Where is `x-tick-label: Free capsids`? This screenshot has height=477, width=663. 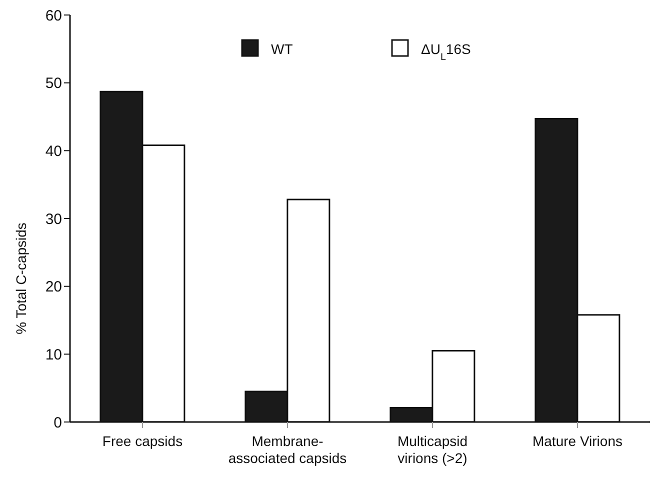 x-tick-label: Free capsids is located at coordinates (142, 441).